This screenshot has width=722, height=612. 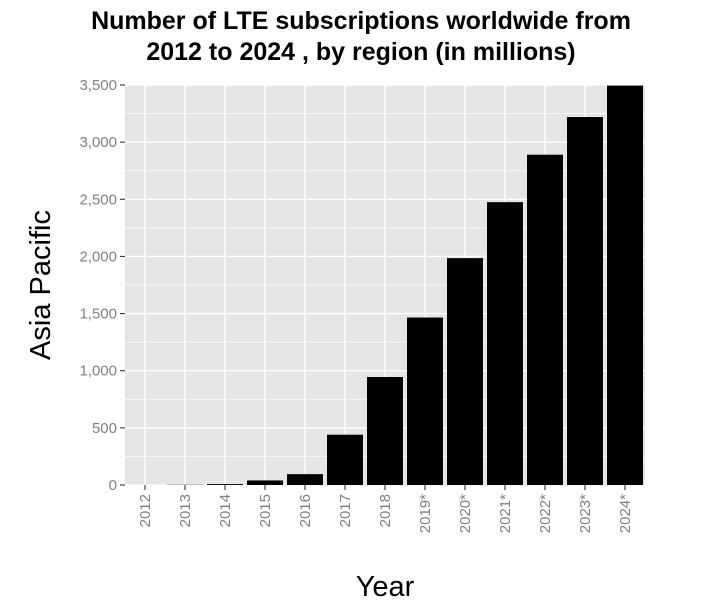 What do you see at coordinates (185, 510) in the screenshot?
I see `x-tick-label: 2013` at bounding box center [185, 510].